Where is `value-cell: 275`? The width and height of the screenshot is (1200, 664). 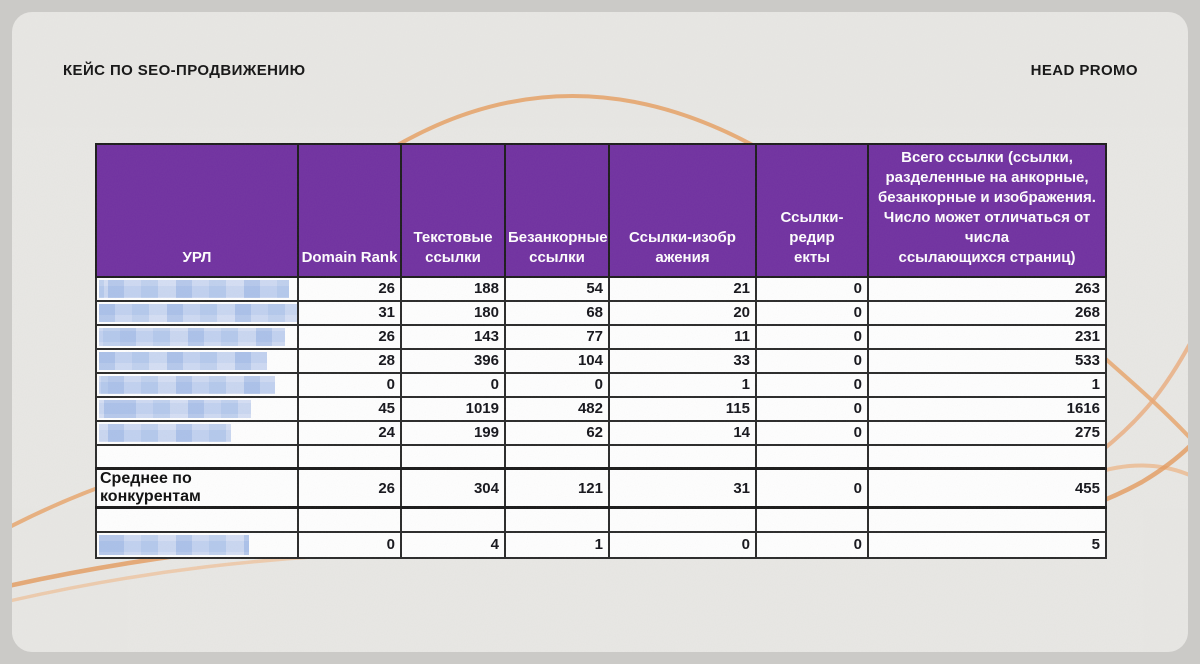
value-cell: 275 is located at coordinates (987, 432).